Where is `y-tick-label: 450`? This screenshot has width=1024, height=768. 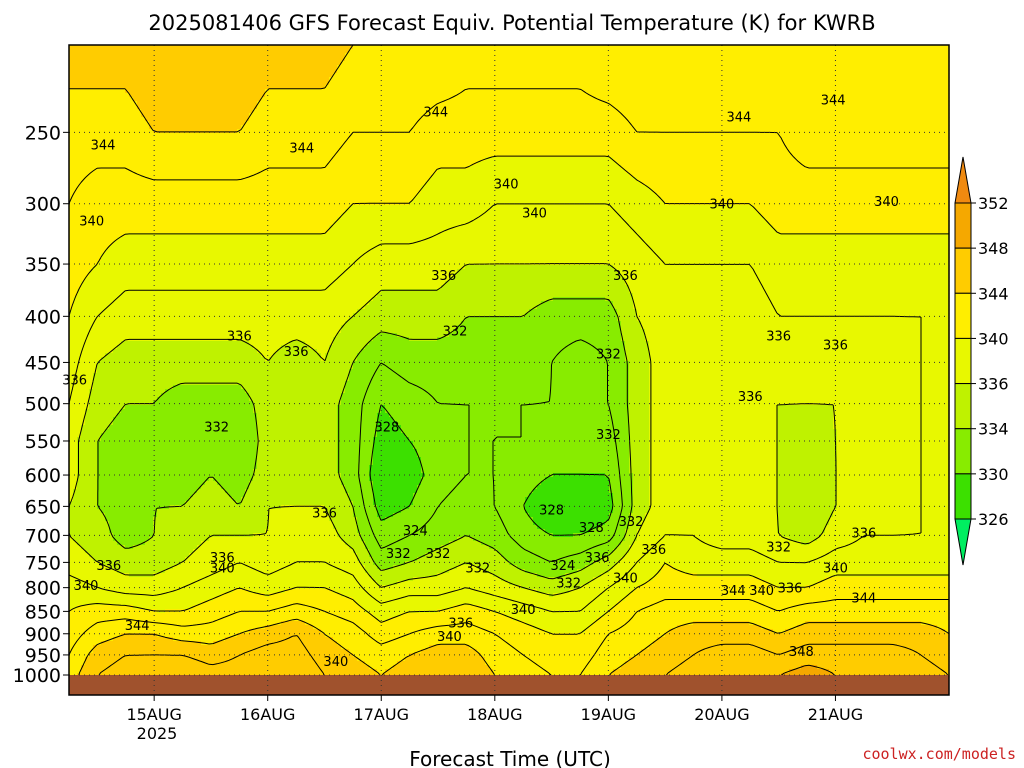 y-tick-label: 450 is located at coordinates (43, 363).